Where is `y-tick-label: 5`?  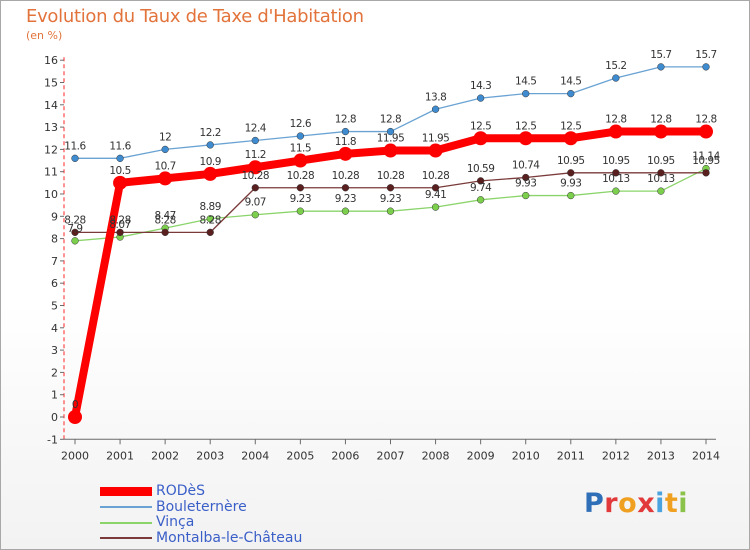 y-tick-label: 5 is located at coordinates (54, 306).